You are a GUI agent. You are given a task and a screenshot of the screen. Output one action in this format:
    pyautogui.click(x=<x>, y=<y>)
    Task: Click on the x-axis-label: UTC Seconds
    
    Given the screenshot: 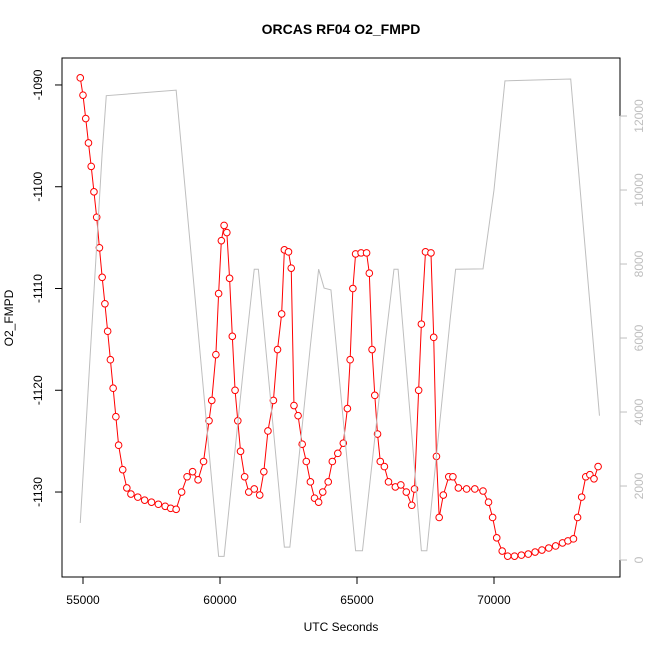 What is the action you would take?
    pyautogui.click(x=341, y=627)
    